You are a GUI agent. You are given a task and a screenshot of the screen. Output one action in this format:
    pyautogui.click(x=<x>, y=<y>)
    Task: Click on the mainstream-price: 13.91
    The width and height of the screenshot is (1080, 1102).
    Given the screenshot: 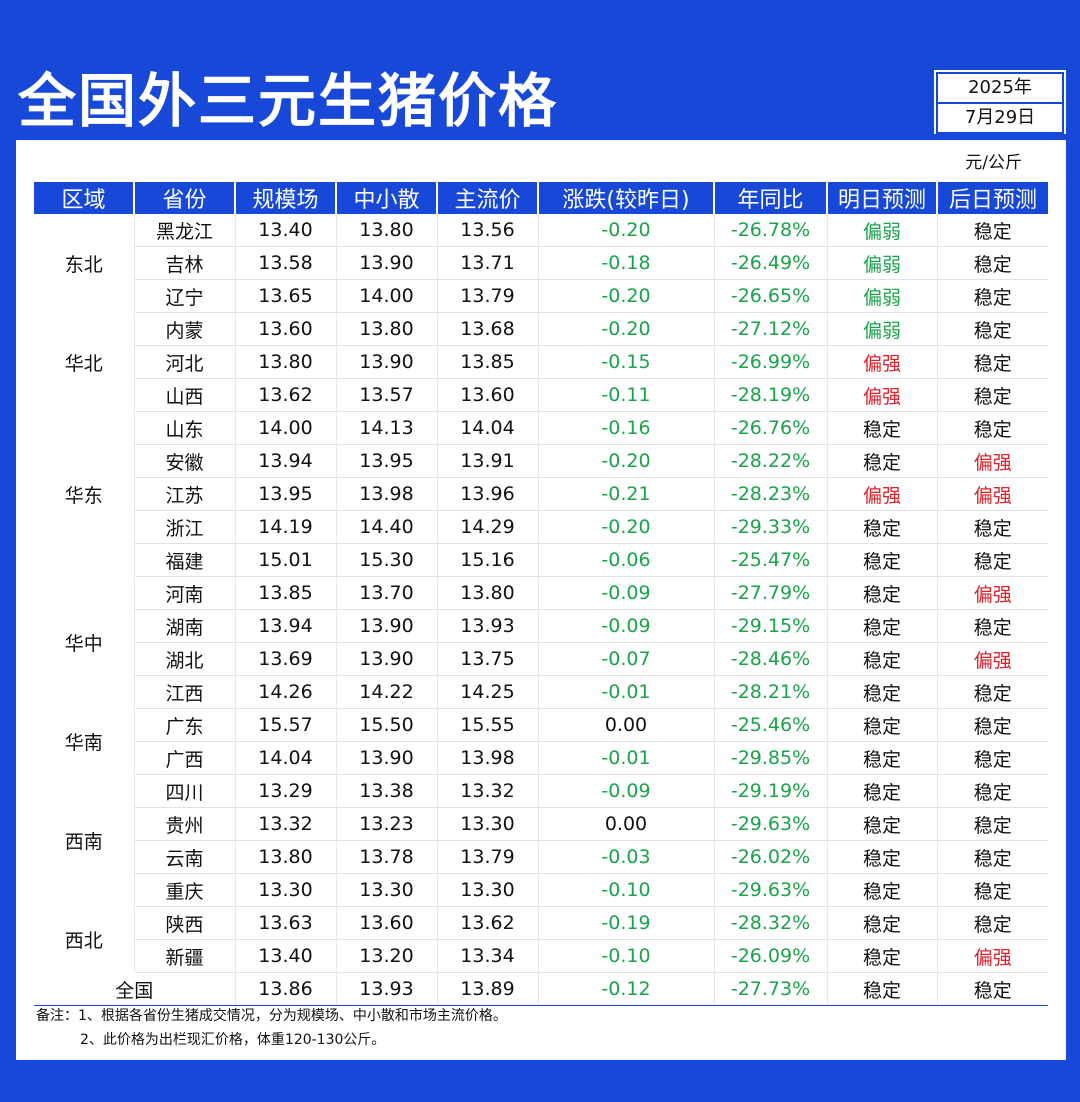 What is the action you would take?
    pyautogui.click(x=487, y=461)
    